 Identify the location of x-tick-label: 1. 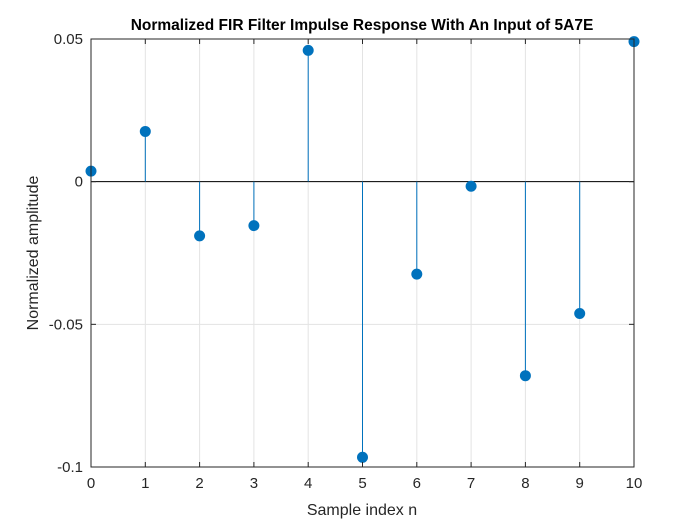
(145, 483).